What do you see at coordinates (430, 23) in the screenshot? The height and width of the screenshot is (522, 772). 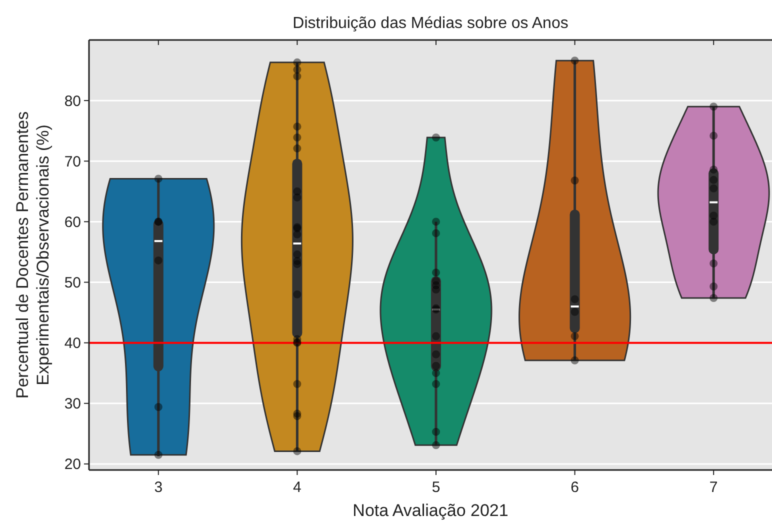 I see `chart-title: Distribuição das Médias sobre os Anos` at bounding box center [430, 23].